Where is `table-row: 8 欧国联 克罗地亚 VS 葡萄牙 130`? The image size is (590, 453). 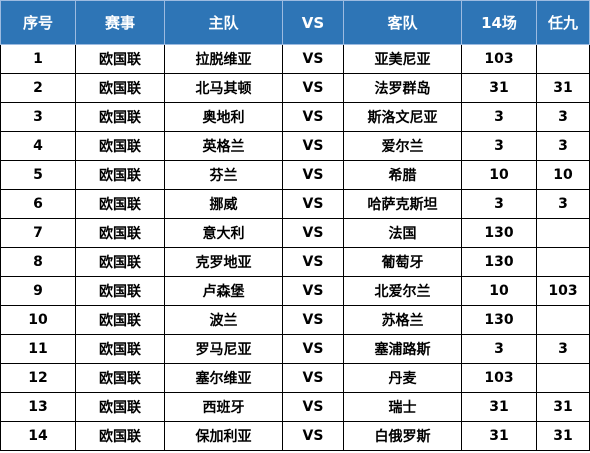 table-row: 8 欧国联 克罗地亚 VS 葡萄牙 130 is located at coordinates (295, 262).